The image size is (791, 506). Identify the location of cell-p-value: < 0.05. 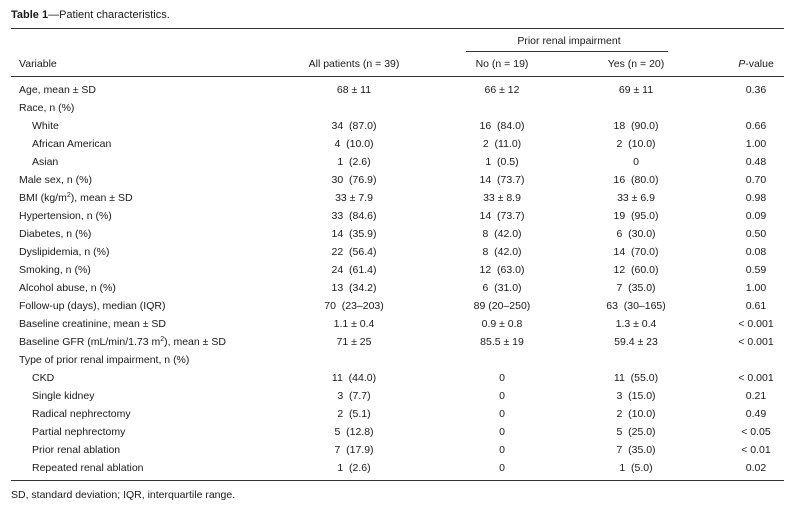
(756, 432).